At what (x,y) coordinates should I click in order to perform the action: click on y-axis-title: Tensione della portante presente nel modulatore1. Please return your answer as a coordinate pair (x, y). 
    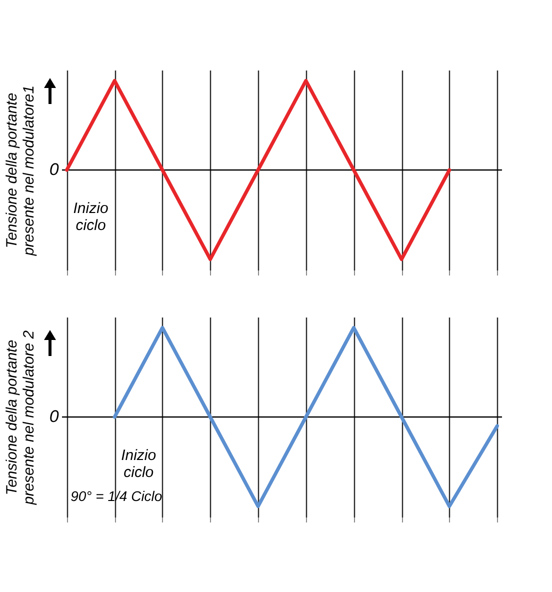
    Looking at the image, I should click on (21, 171).